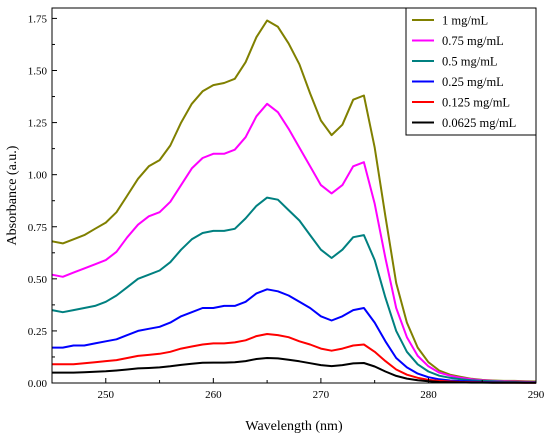 Image resolution: width=550 pixels, height=437 pixels. Describe the element at coordinates (473, 82) in the screenshot. I see `legend-label: 0.25 mg/mL` at that location.